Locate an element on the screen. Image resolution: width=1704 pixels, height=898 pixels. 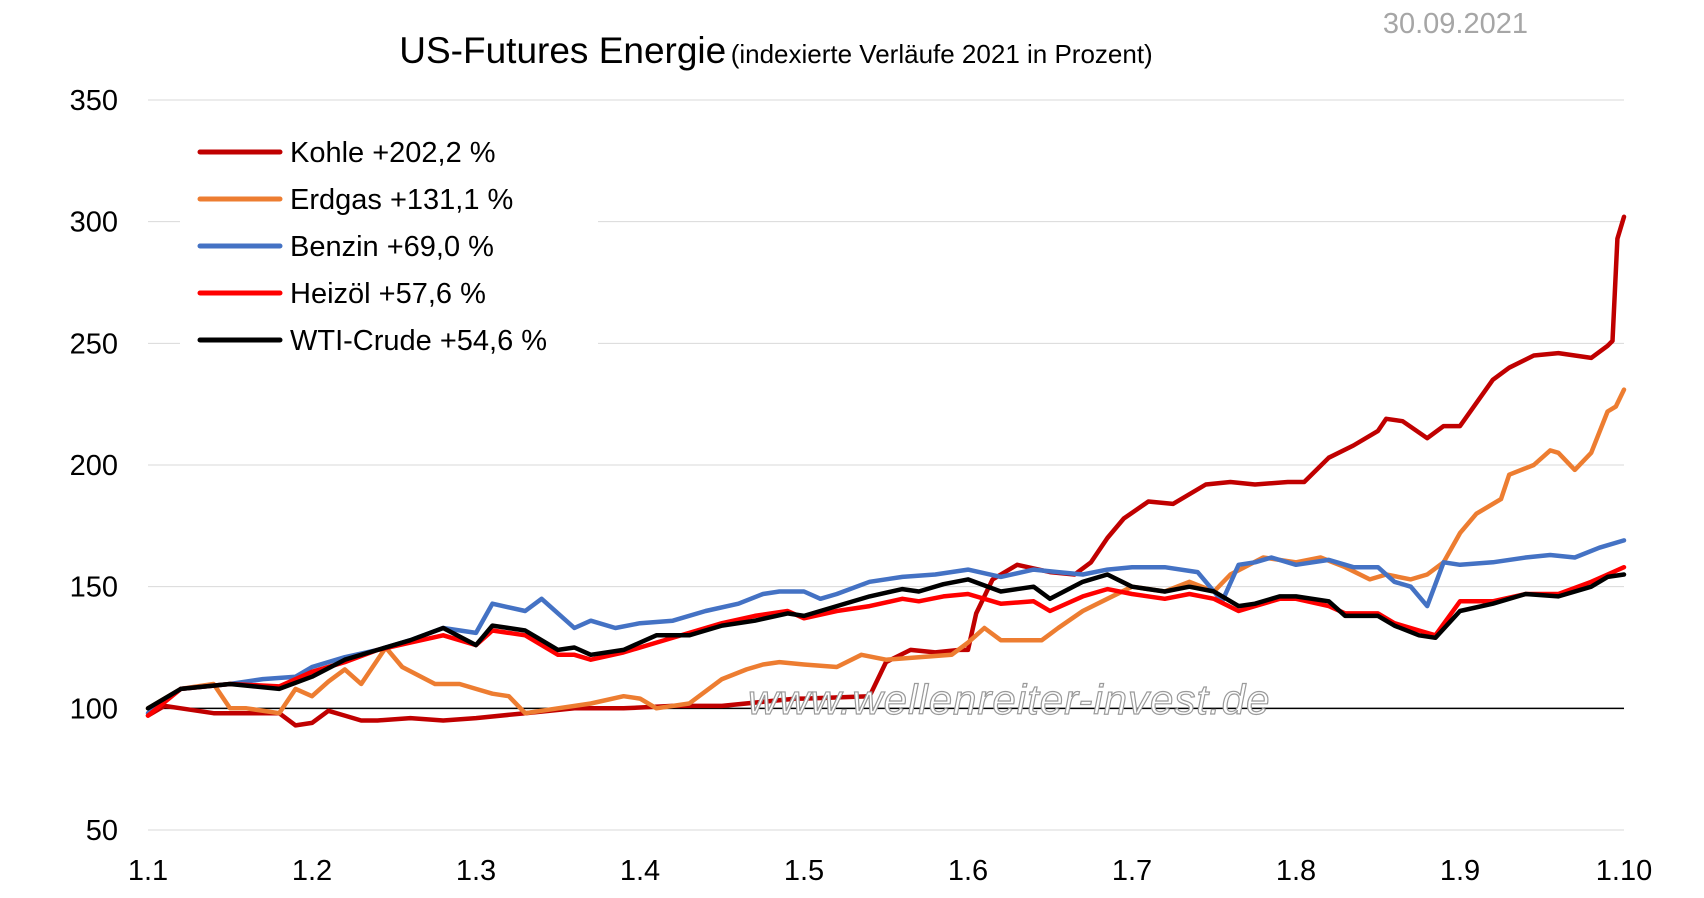
x-tick-label: 1.1 is located at coordinates (148, 871).